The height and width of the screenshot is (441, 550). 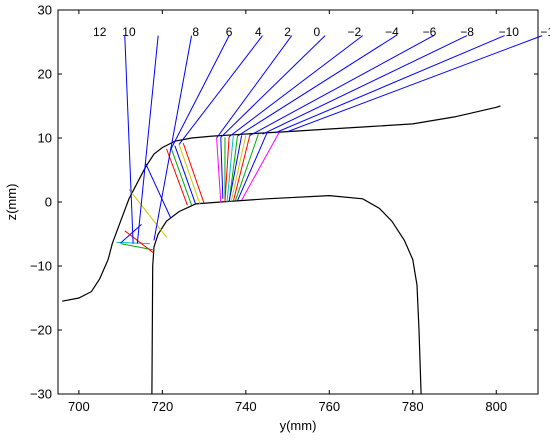 I want to click on y-tick-label-3: 0, so click(x=48, y=202).